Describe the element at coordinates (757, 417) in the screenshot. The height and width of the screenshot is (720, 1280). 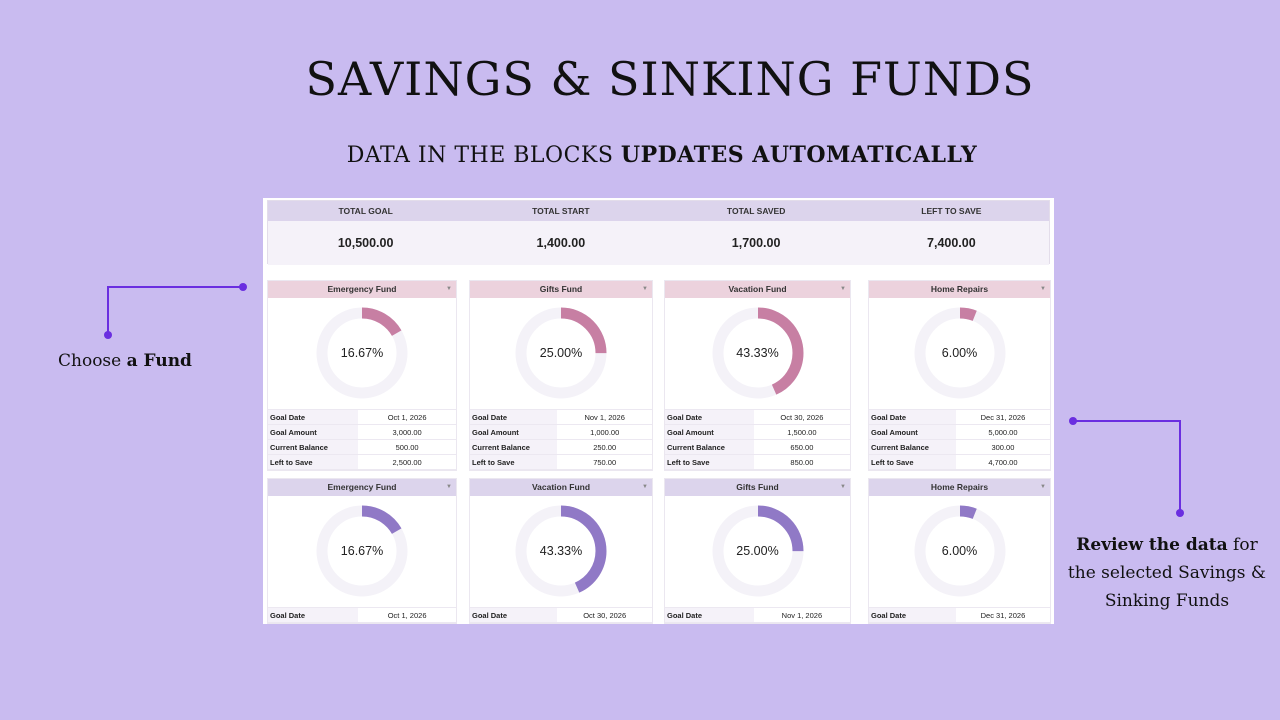
I see `detail-row: Goal Date Oct 30, 2026` at that location.